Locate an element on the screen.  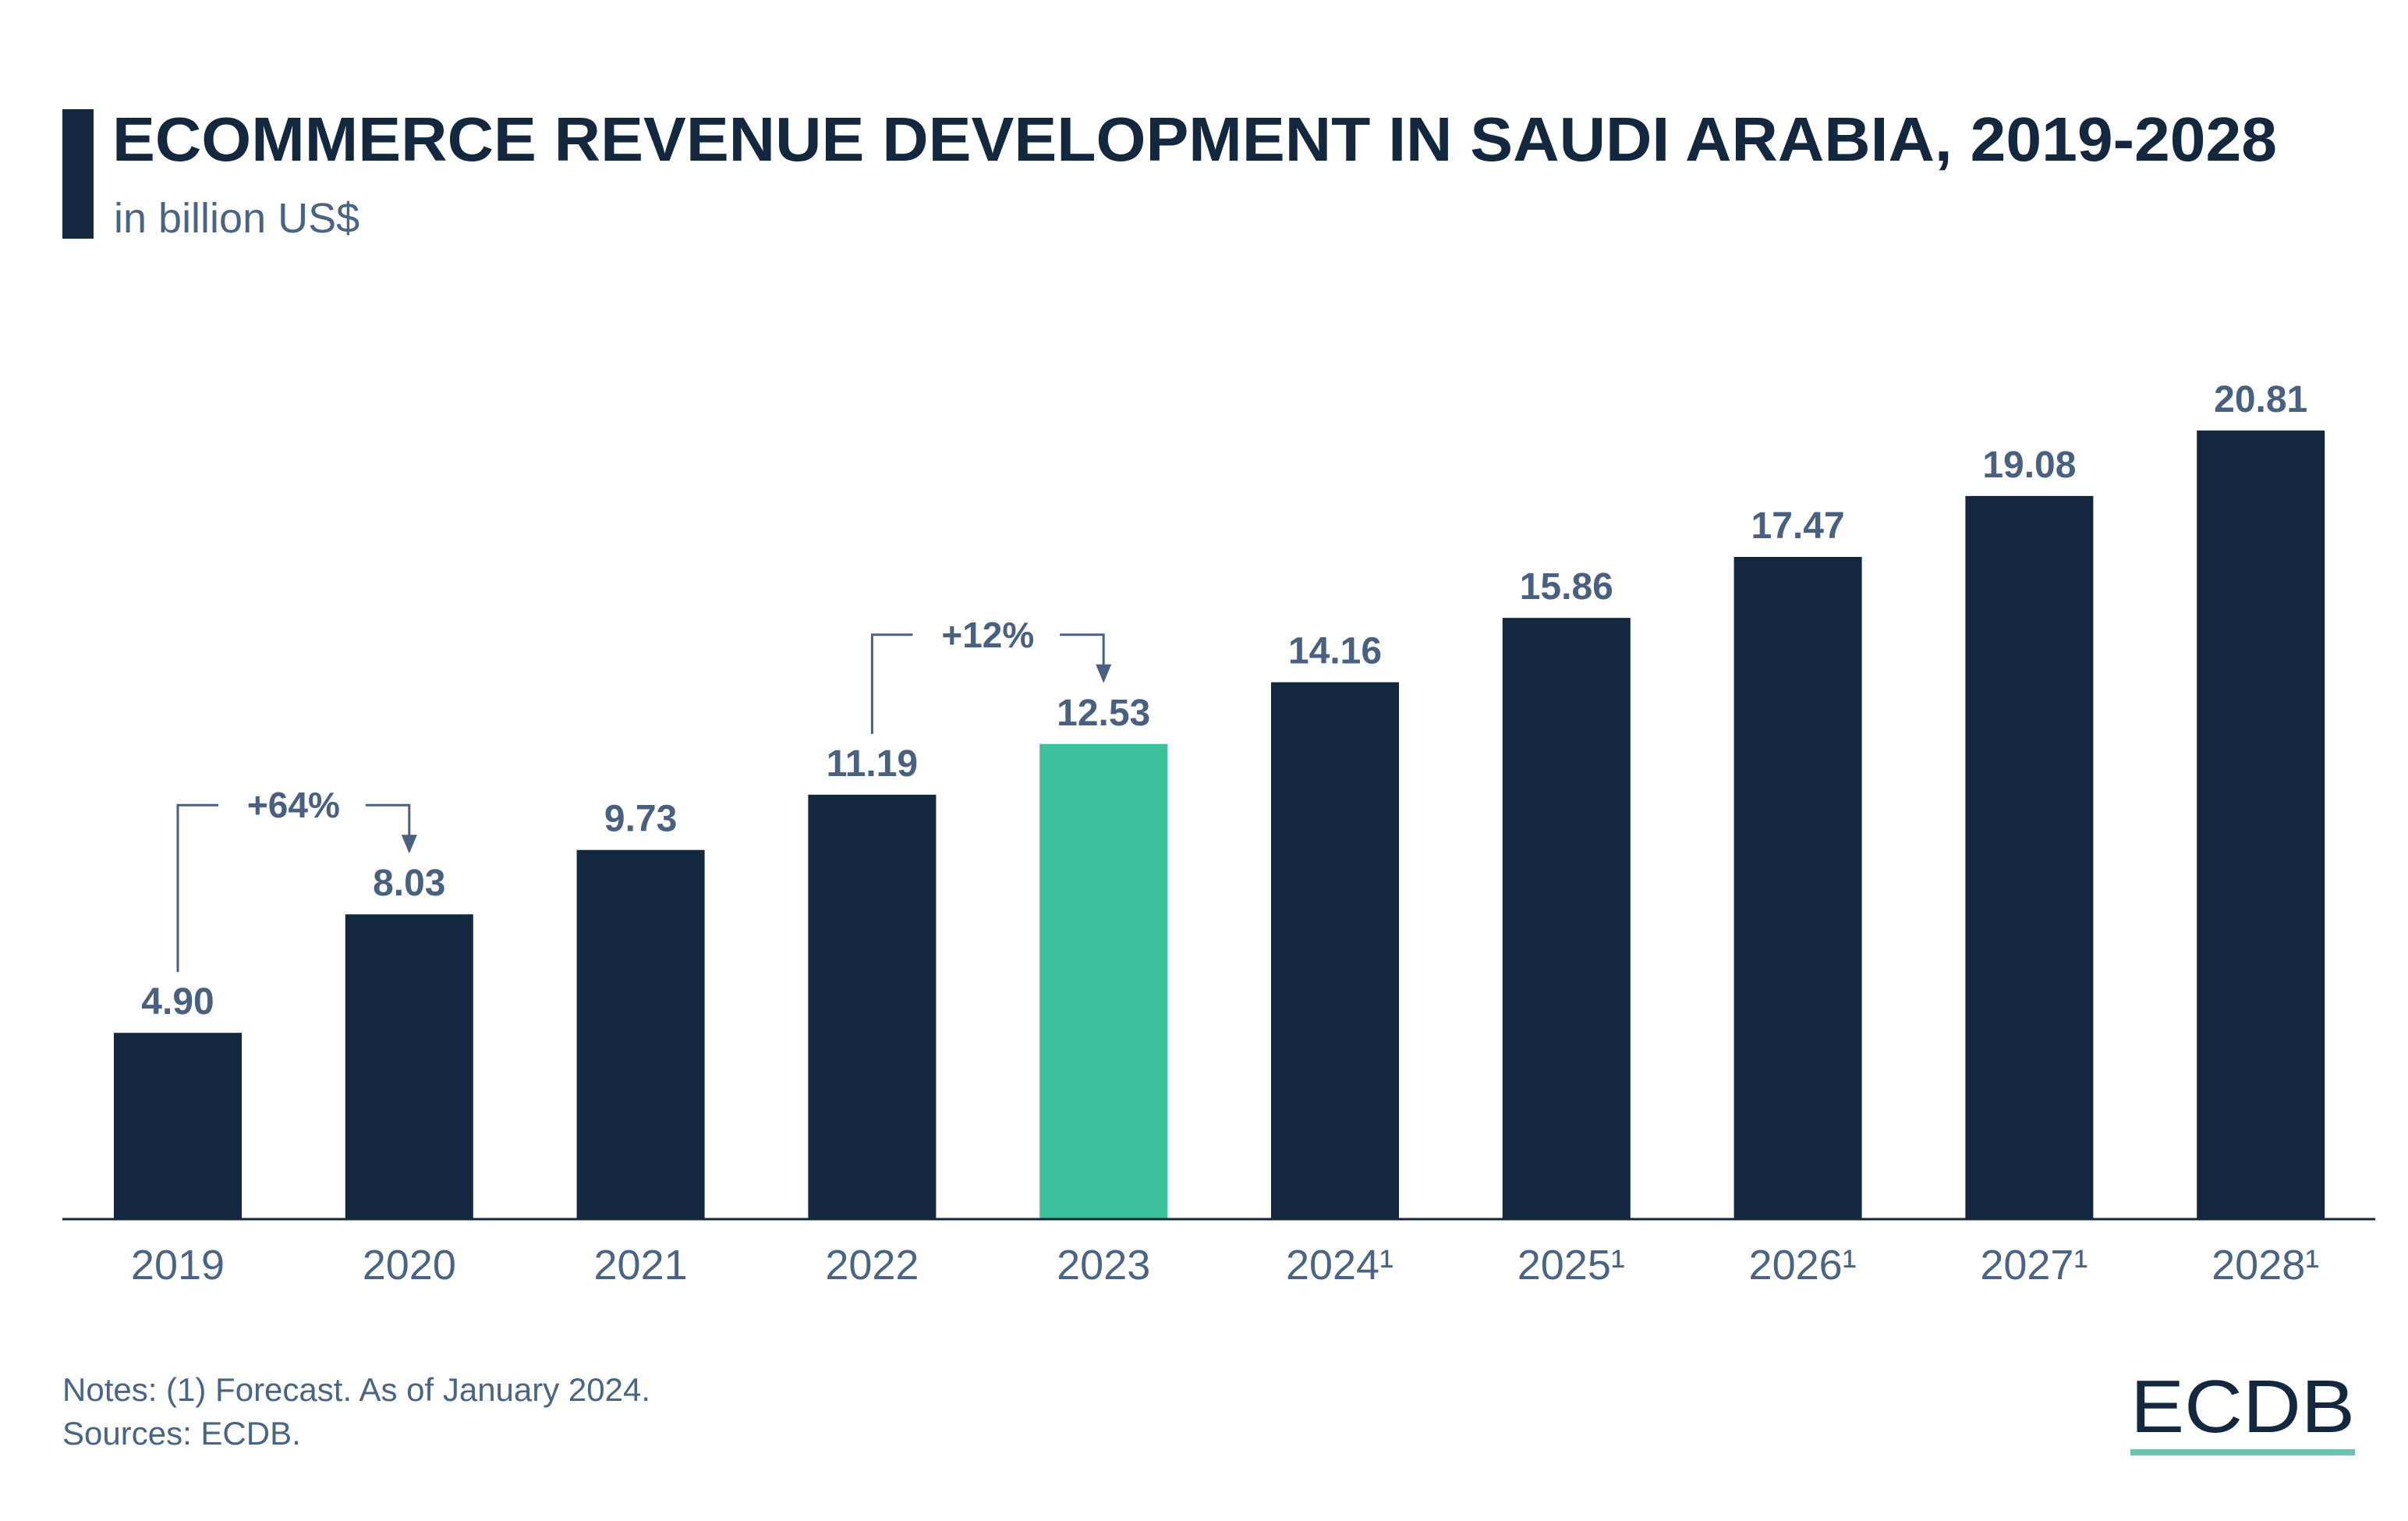
value-label: 9.73 is located at coordinates (640, 819).